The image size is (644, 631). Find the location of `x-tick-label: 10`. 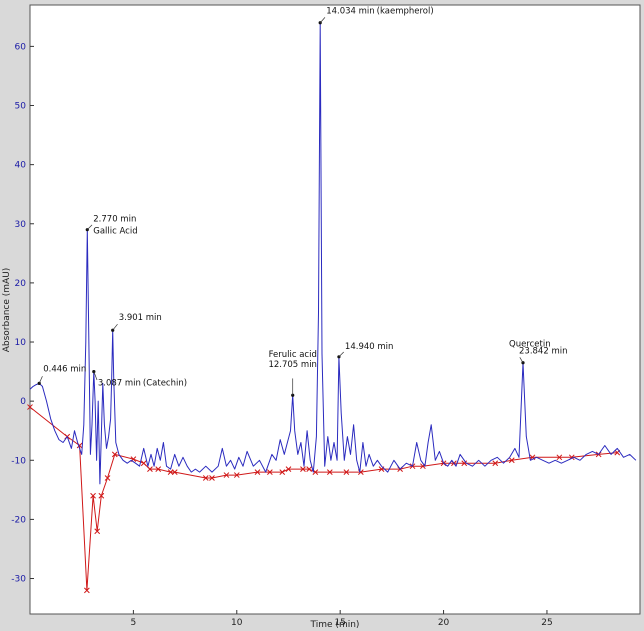

x-tick-label: 10 is located at coordinates (237, 623).